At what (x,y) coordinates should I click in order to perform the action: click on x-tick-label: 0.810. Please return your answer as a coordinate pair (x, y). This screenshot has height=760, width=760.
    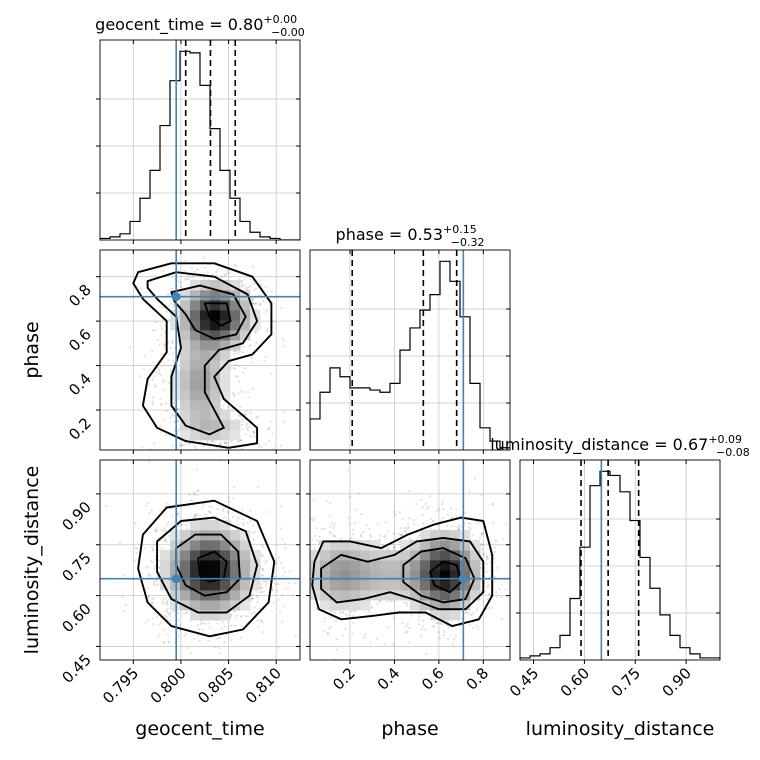
    Looking at the image, I should click on (263, 685).